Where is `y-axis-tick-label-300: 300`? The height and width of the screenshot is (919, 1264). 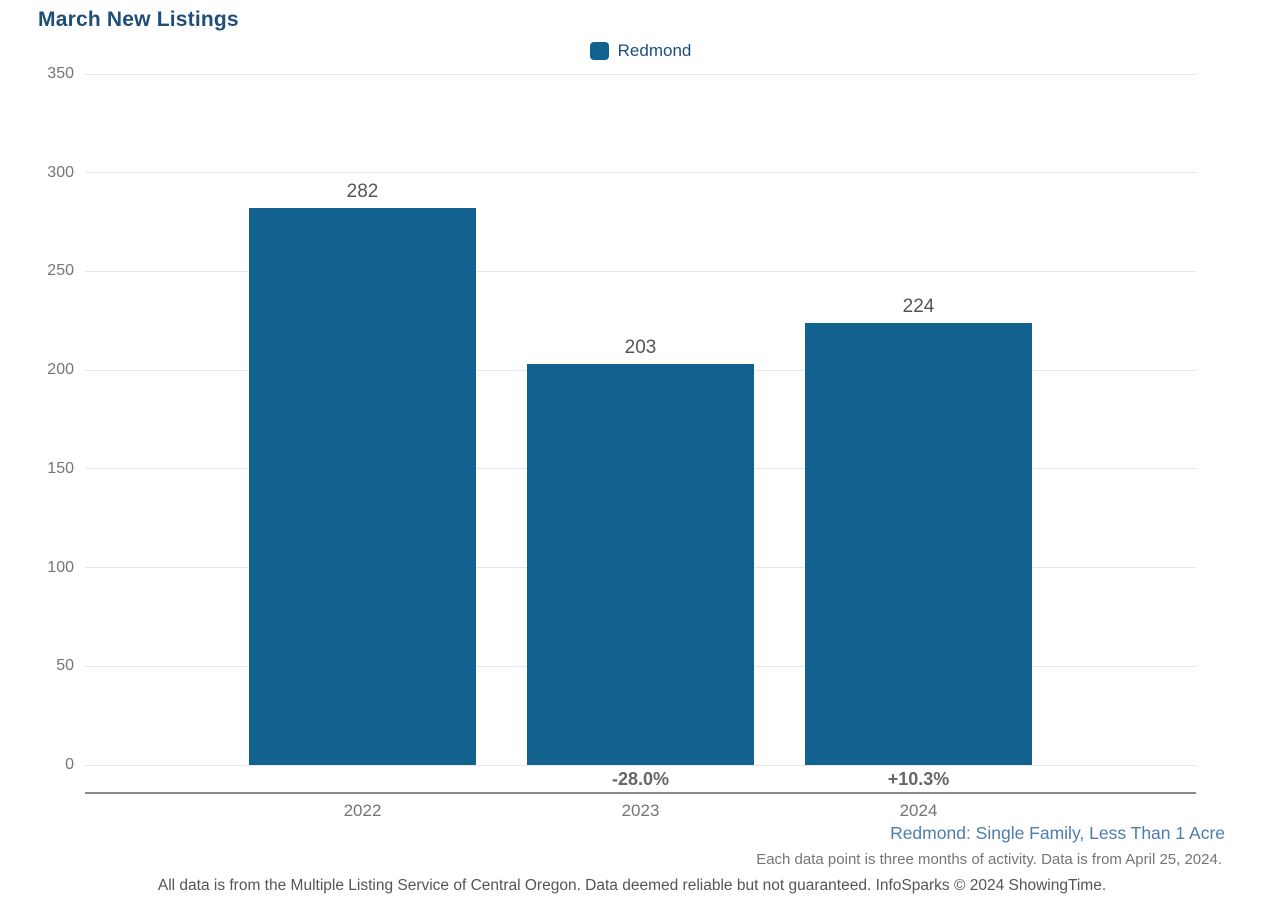
y-axis-tick-label-300: 300 is located at coordinates (60, 172).